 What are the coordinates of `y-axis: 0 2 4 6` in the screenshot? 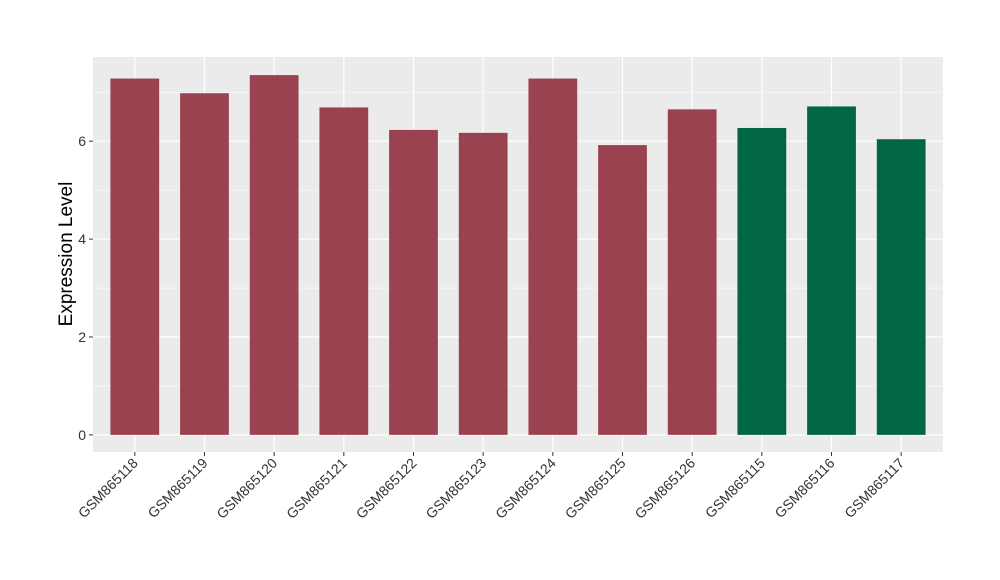 It's located at (85, 288).